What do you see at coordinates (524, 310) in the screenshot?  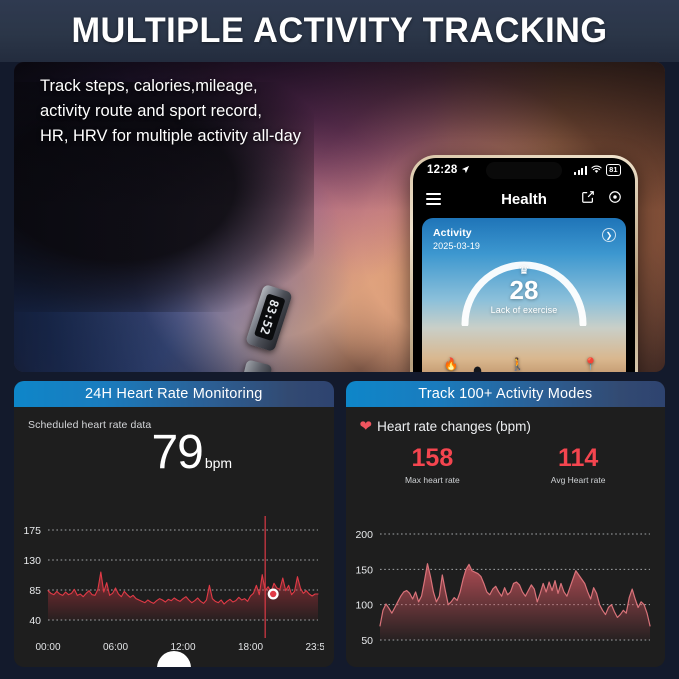 I see `activity-score-note: Lack of exercise` at bounding box center [524, 310].